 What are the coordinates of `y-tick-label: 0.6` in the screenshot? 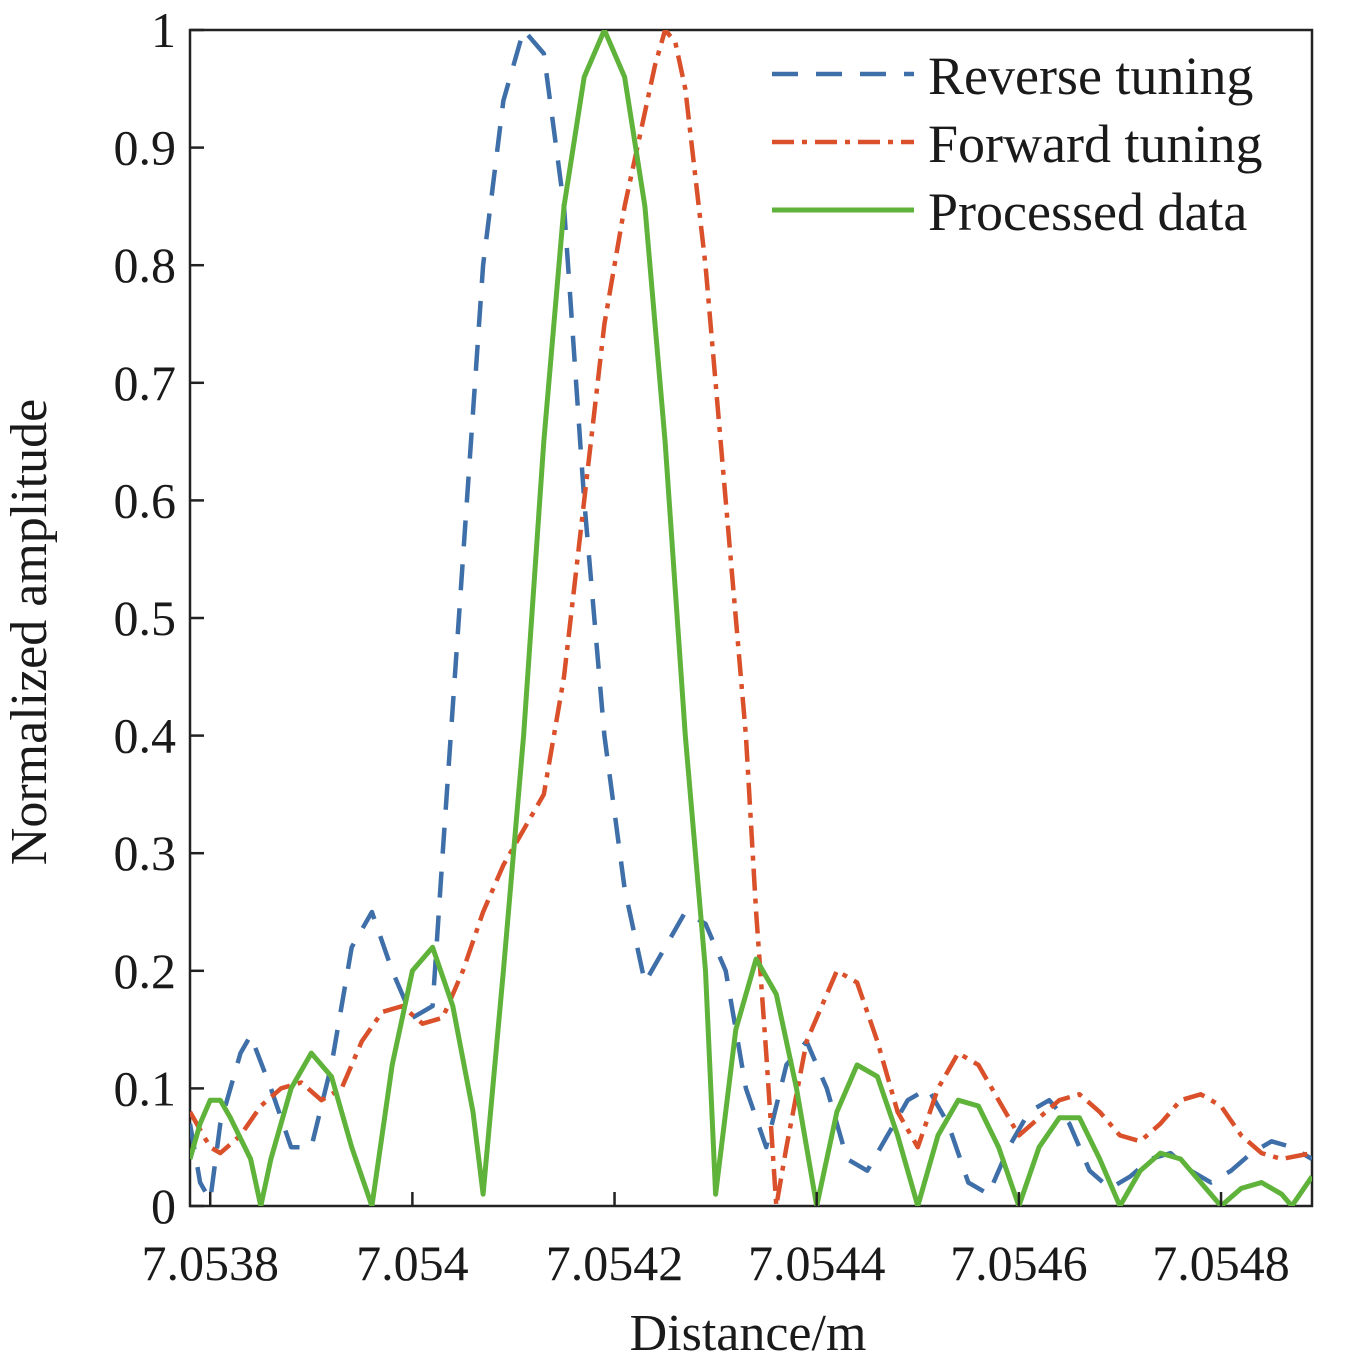 It's located at (145, 500).